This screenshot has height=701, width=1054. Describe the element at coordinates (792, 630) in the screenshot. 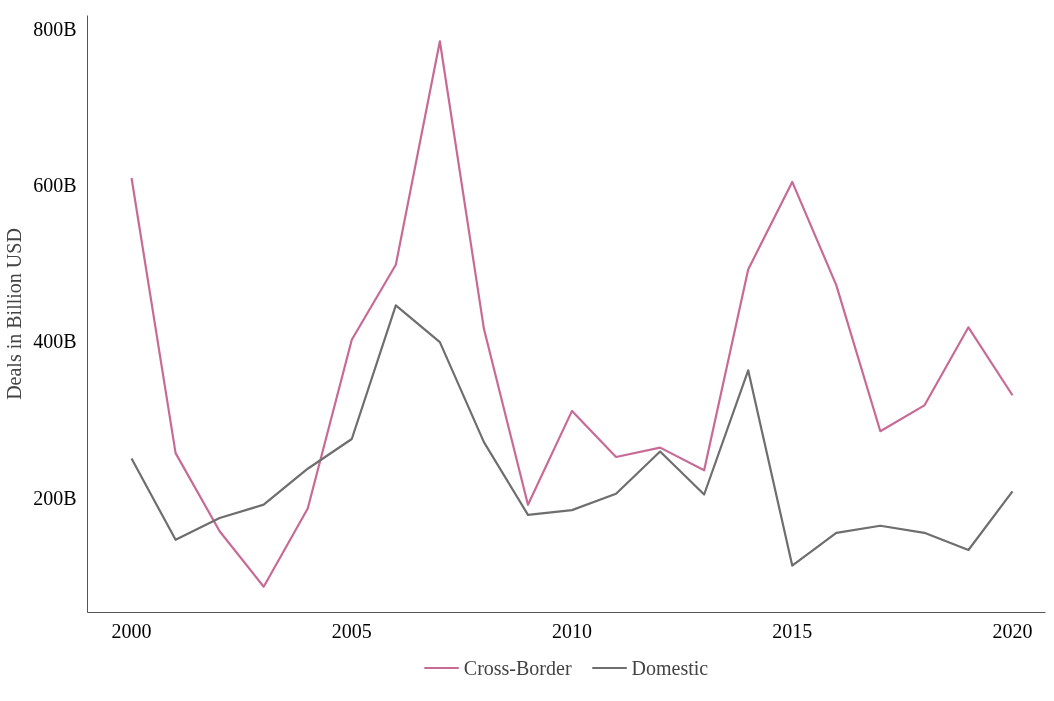

I see `x-tick-label: 2015` at that location.